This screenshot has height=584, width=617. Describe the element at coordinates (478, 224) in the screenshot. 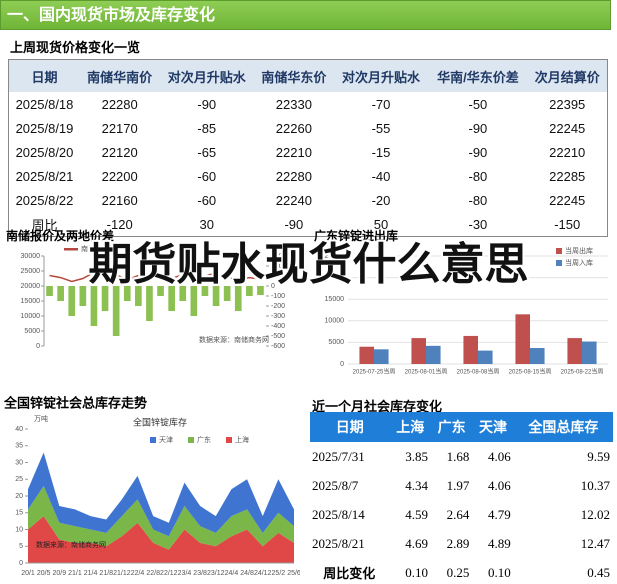

I see `table-cell: -30` at that location.